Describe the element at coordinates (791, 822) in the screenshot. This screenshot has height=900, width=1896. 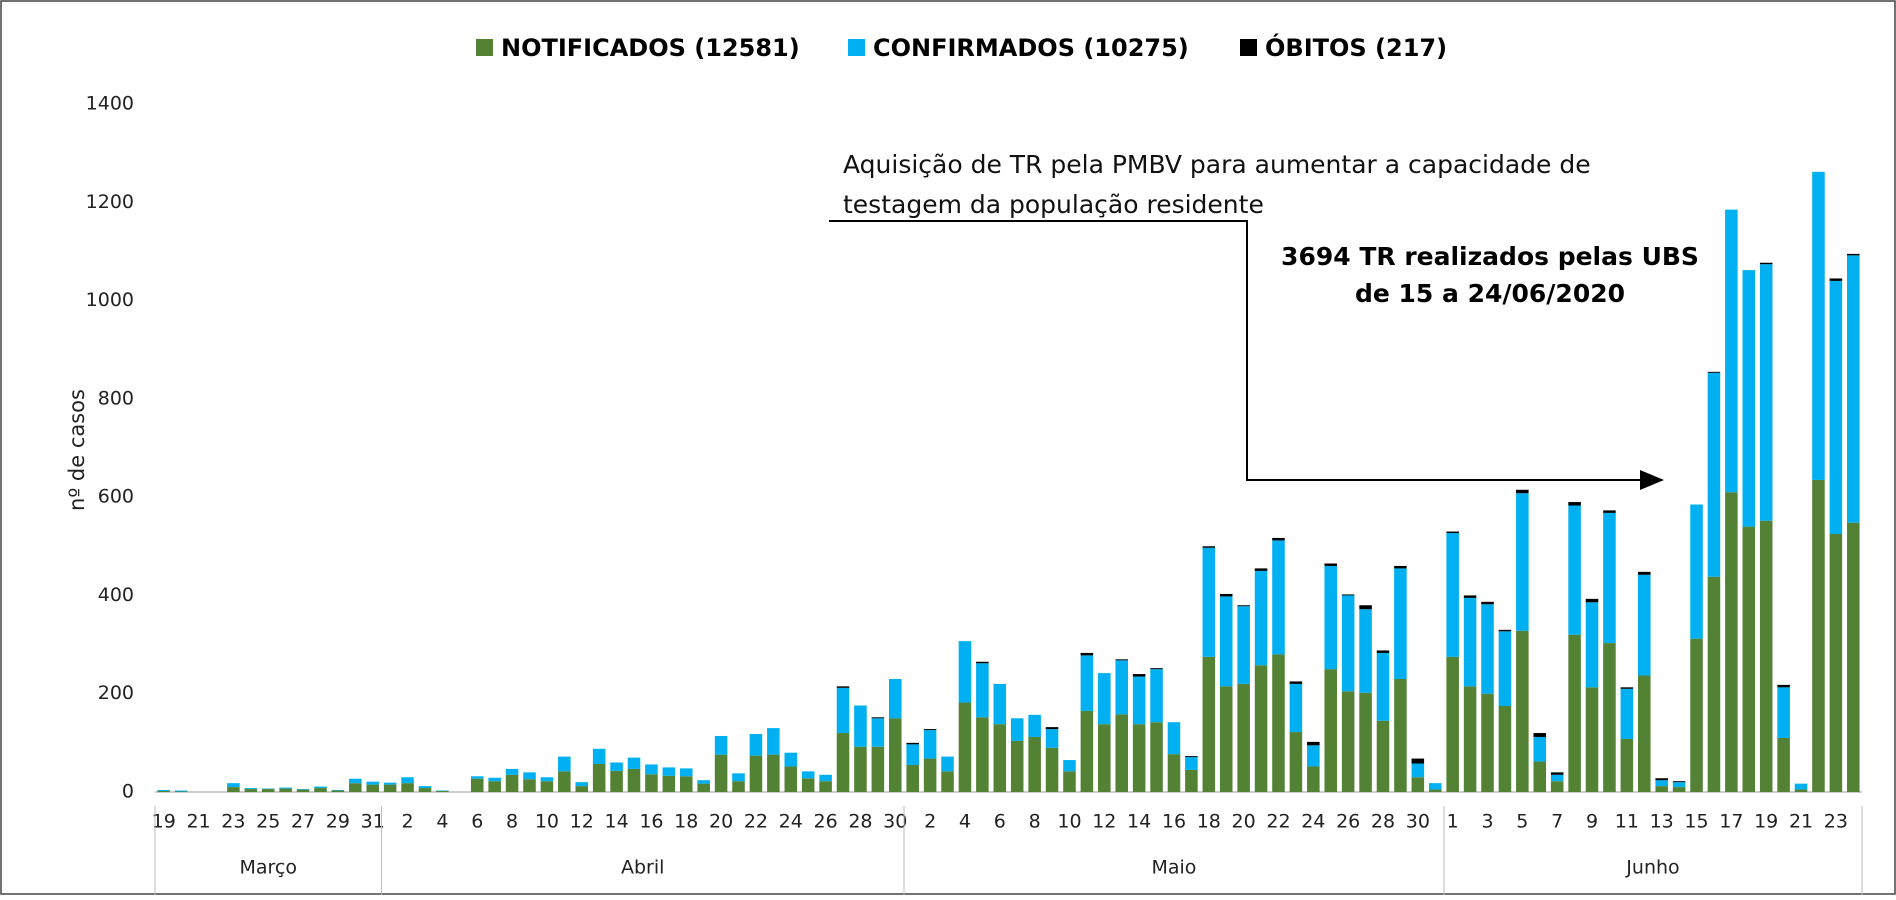
I see `x-tick-label: 24` at that location.